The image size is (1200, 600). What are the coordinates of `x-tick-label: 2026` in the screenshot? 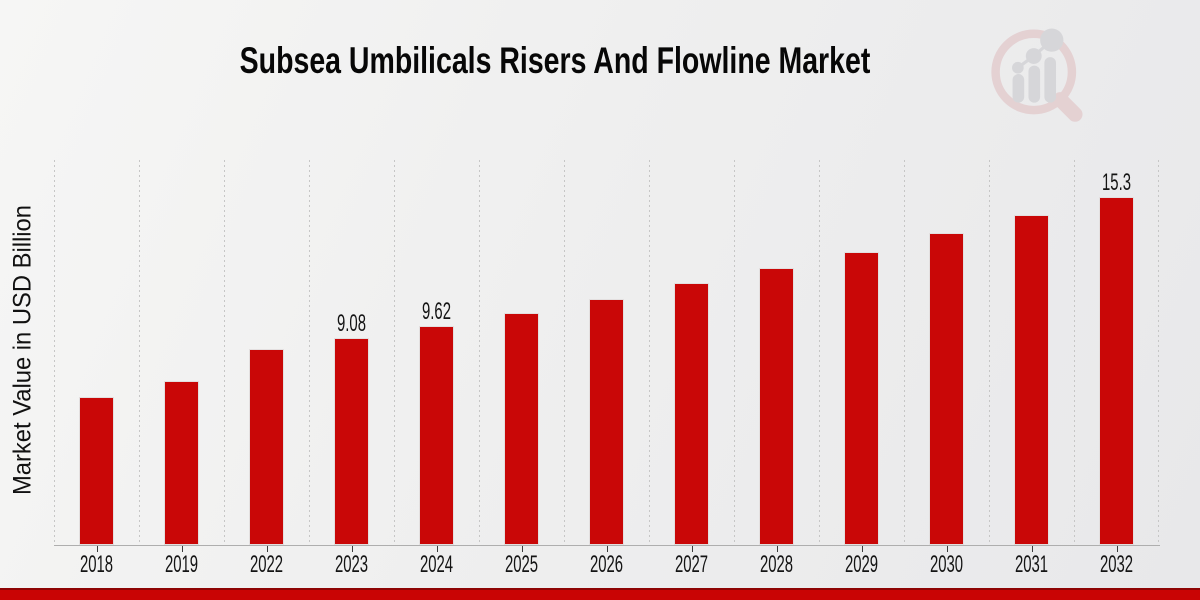 It's located at (606, 564).